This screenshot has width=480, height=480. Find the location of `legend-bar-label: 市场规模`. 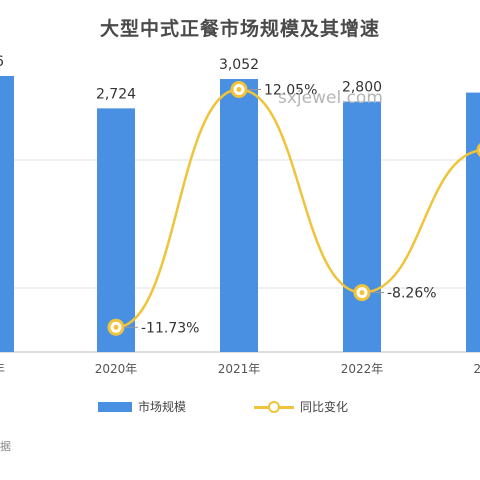

legend-bar-label: 市场规模 is located at coordinates (162, 407).